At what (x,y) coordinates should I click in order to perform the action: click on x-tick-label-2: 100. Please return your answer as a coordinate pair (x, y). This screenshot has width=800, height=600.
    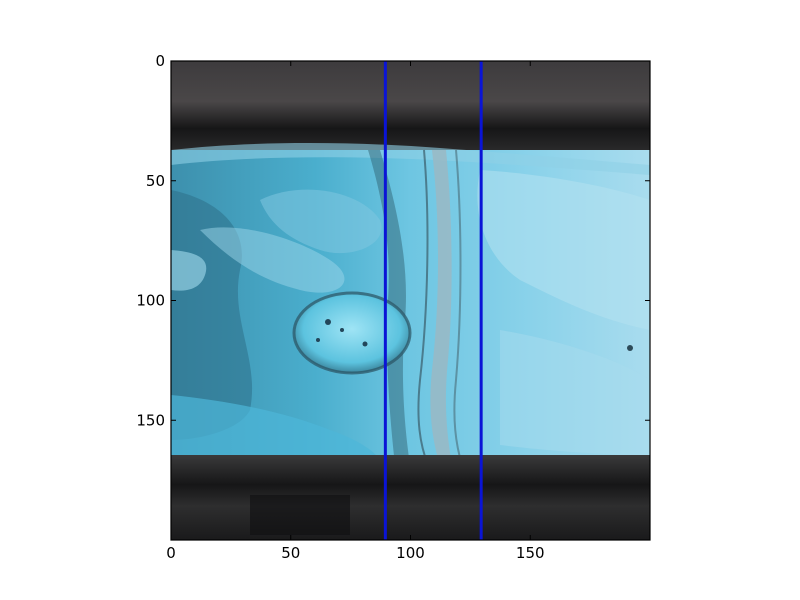
    Looking at the image, I should click on (410, 553).